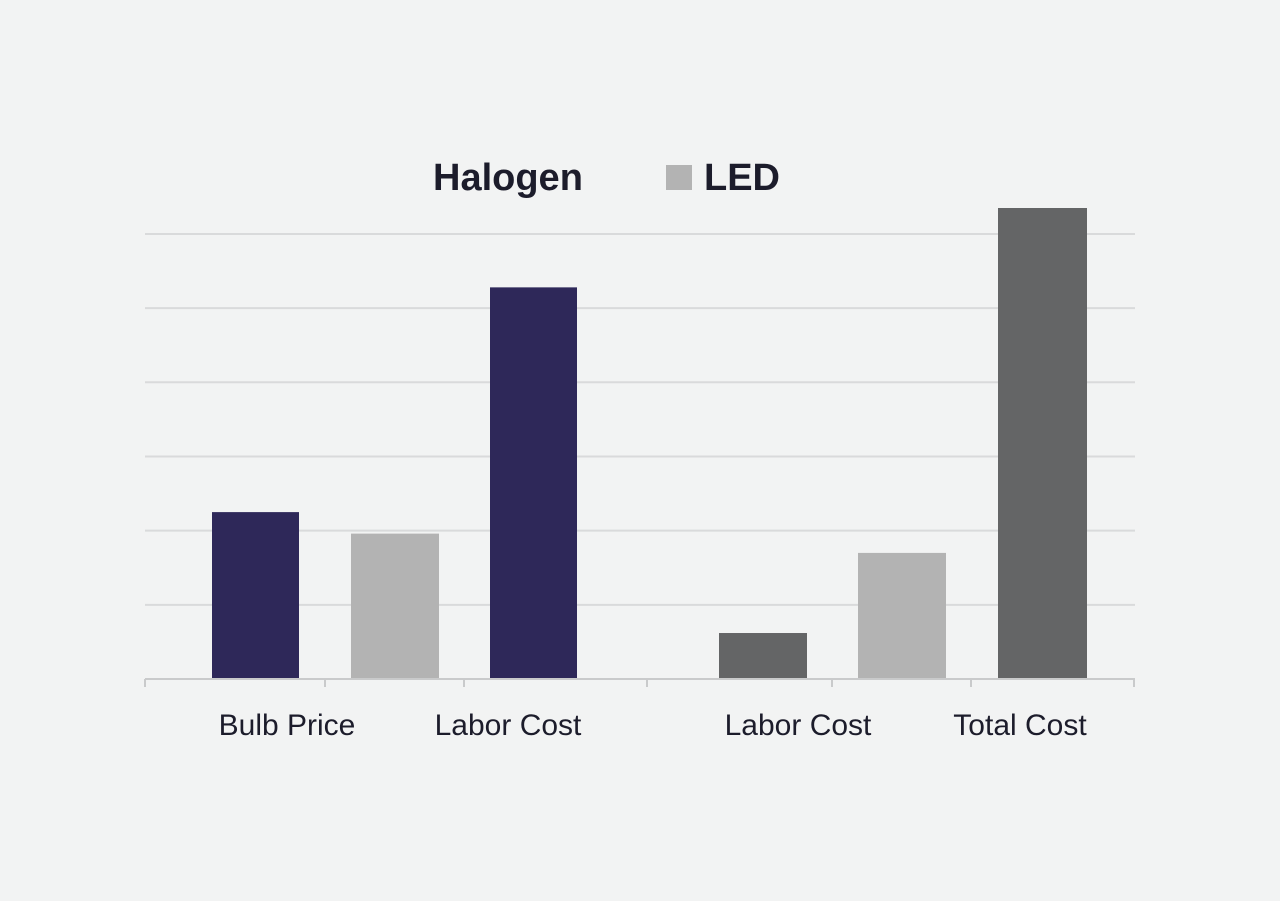 The width and height of the screenshot is (1280, 901). I want to click on legend-label-halogen: Halogen, so click(508, 178).